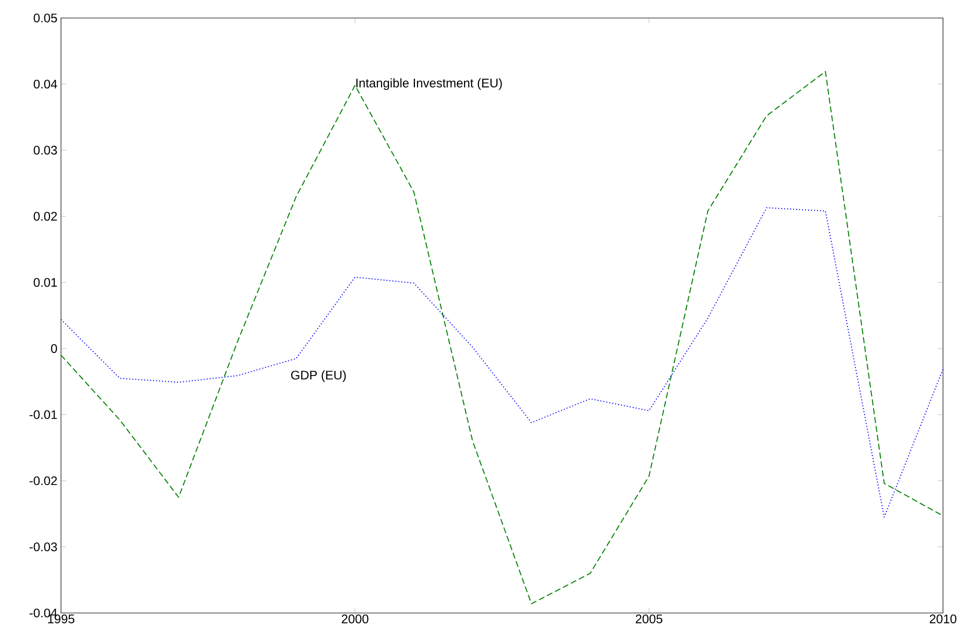  Describe the element at coordinates (429, 84) in the screenshot. I see `annotation: Intangible Investment (EU)` at that location.